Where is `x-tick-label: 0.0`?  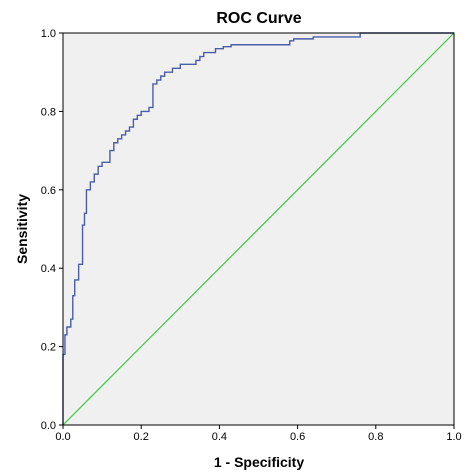 x-tick-label: 0.0 is located at coordinates (62, 437).